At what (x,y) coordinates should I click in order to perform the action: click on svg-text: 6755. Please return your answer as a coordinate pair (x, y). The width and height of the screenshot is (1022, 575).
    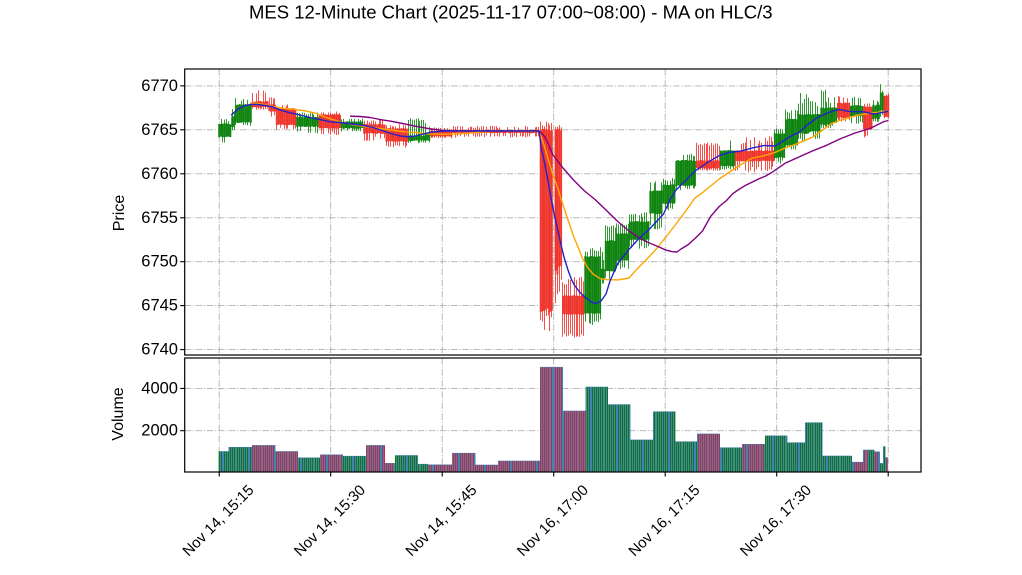
    Looking at the image, I should click on (159, 218).